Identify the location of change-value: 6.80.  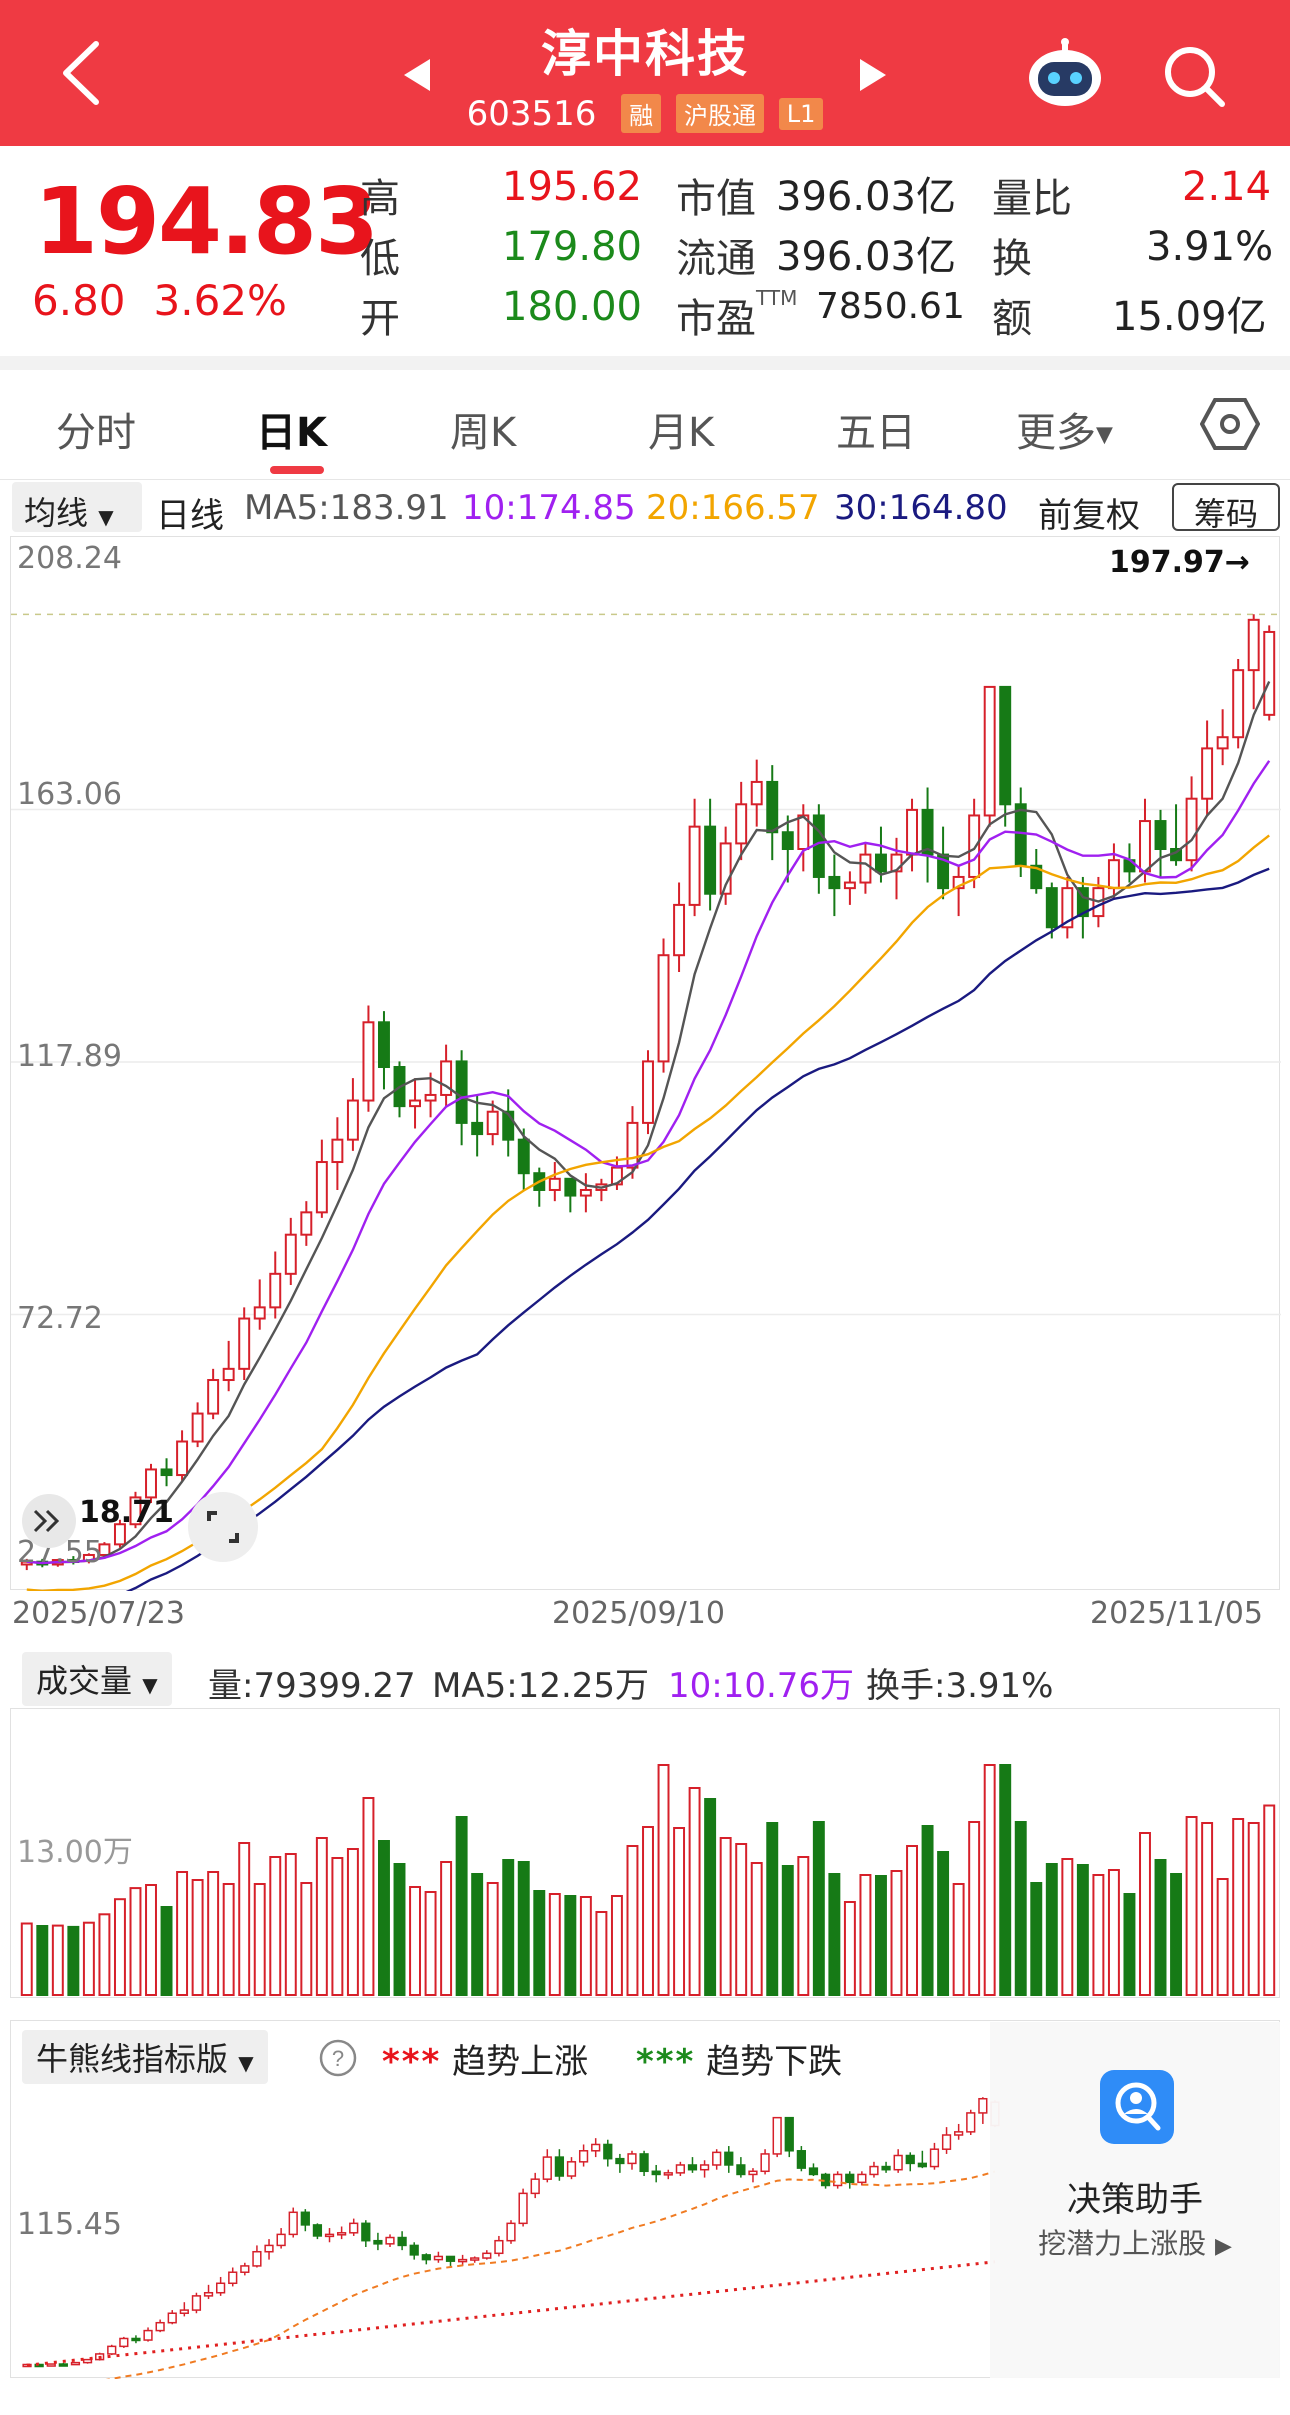
(79, 300).